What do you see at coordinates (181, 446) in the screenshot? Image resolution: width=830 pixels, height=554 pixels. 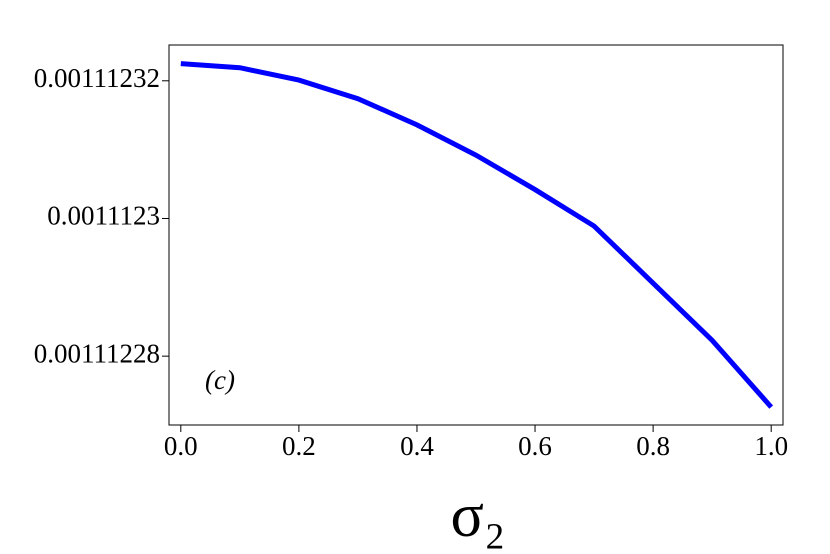 I see `x-tick-label: 0.0` at bounding box center [181, 446].